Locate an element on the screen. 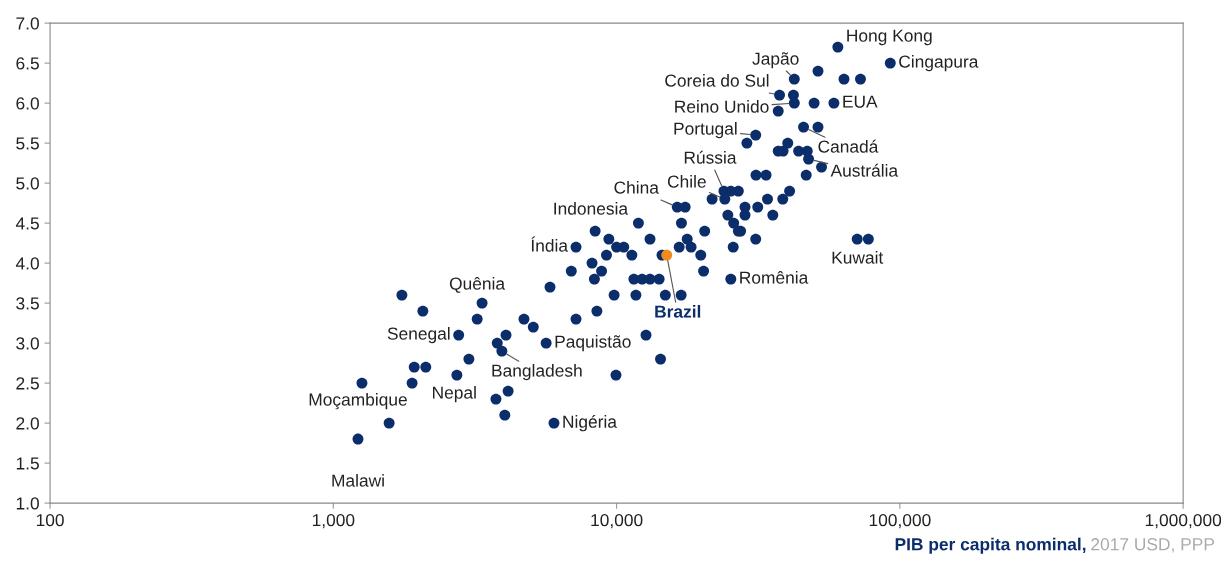  x-tick-label: 10,000 is located at coordinates (617, 521).